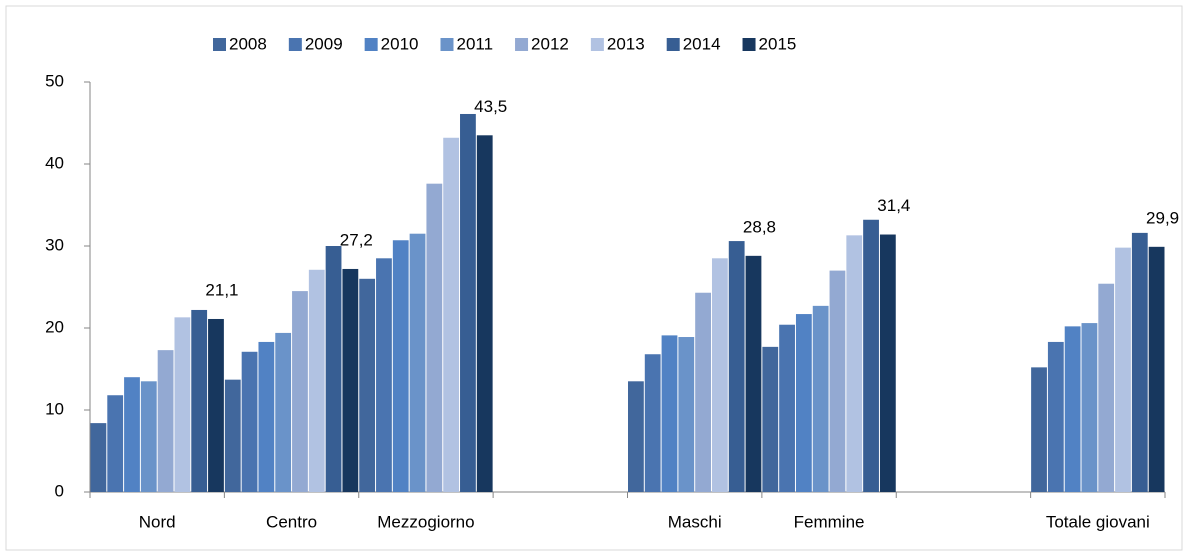 This screenshot has height=557, width=1189. I want to click on value-label: 21,1, so click(221, 289).